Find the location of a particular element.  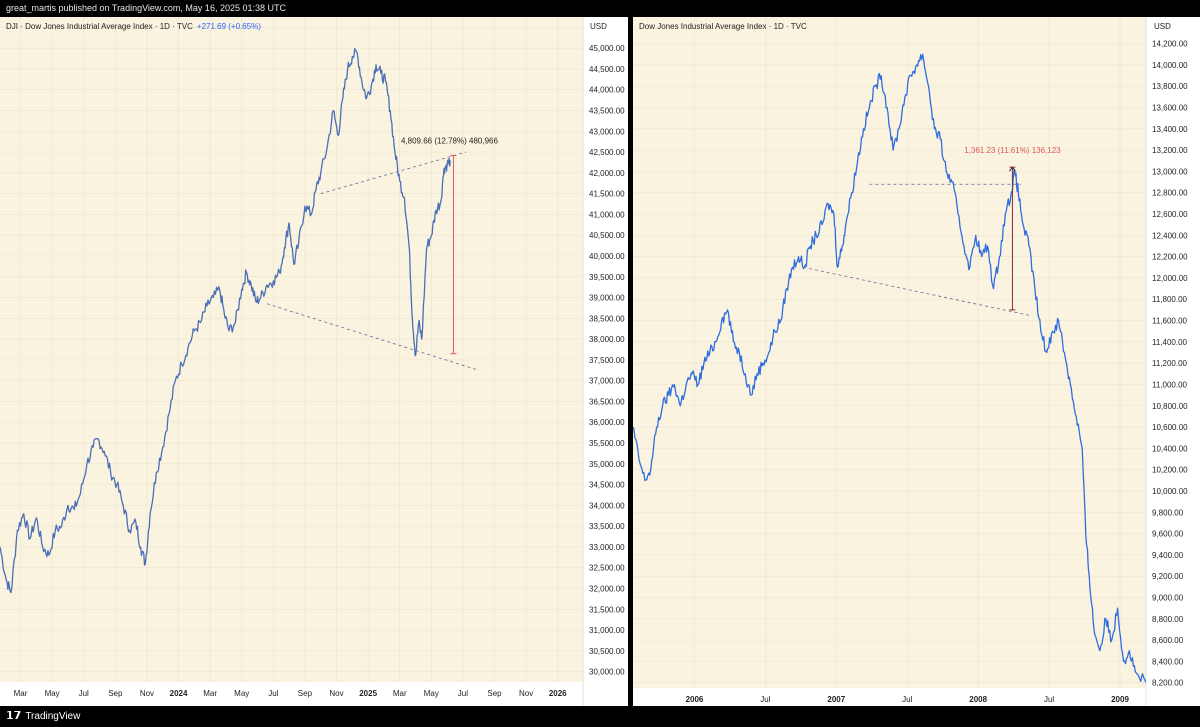

y-tick-label: 13,600.00 is located at coordinates (1170, 108).